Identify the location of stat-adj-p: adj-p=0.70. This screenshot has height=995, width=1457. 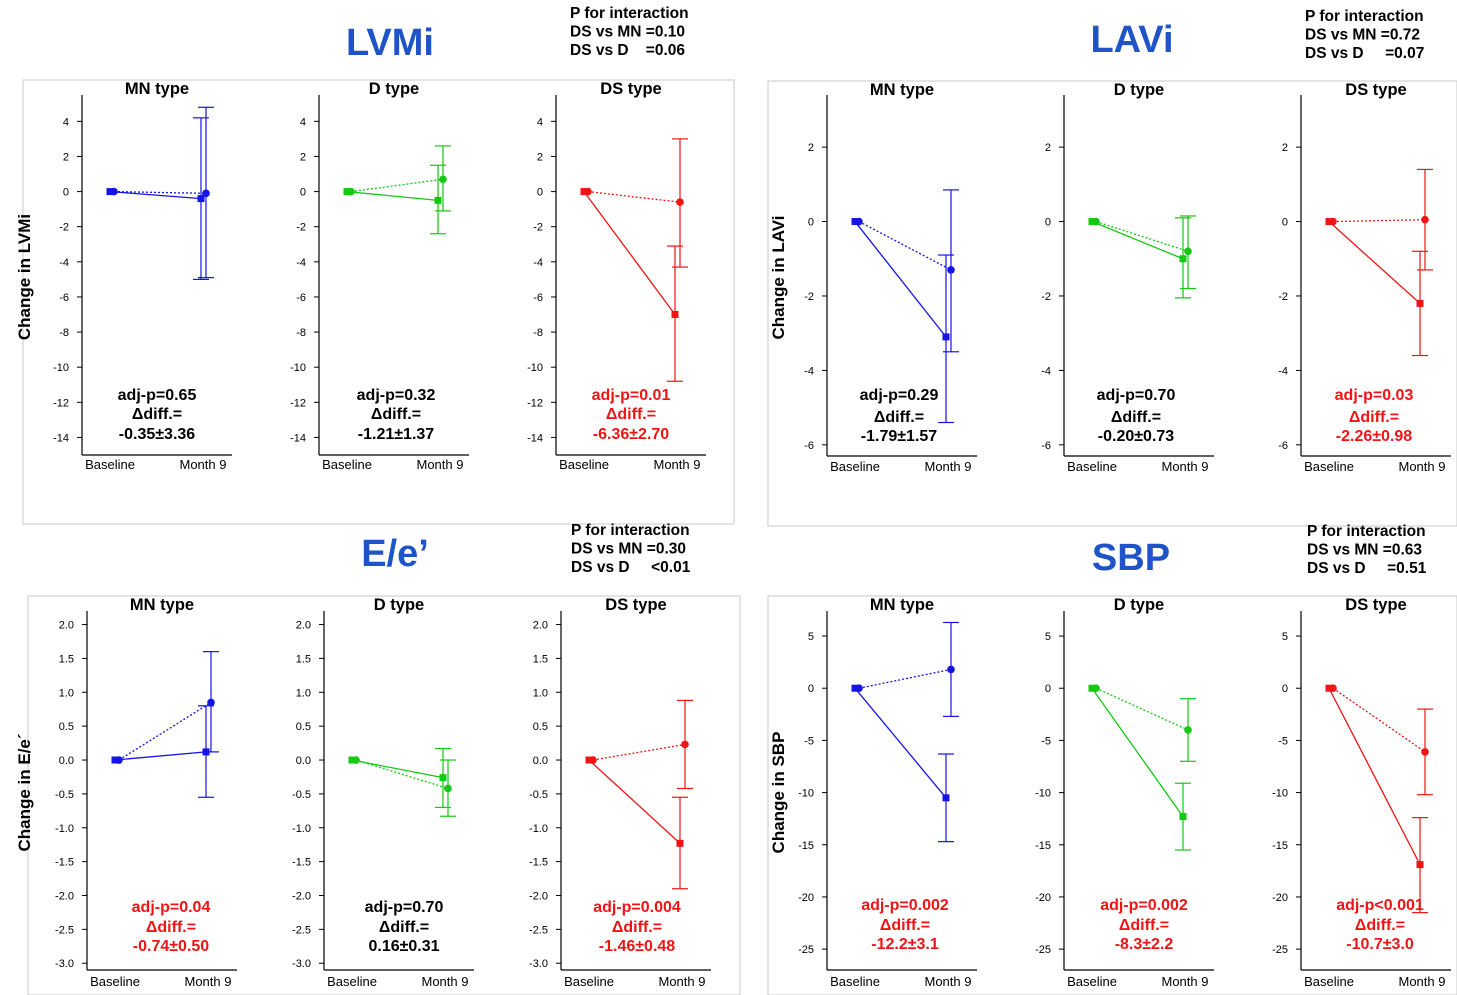
(404, 907).